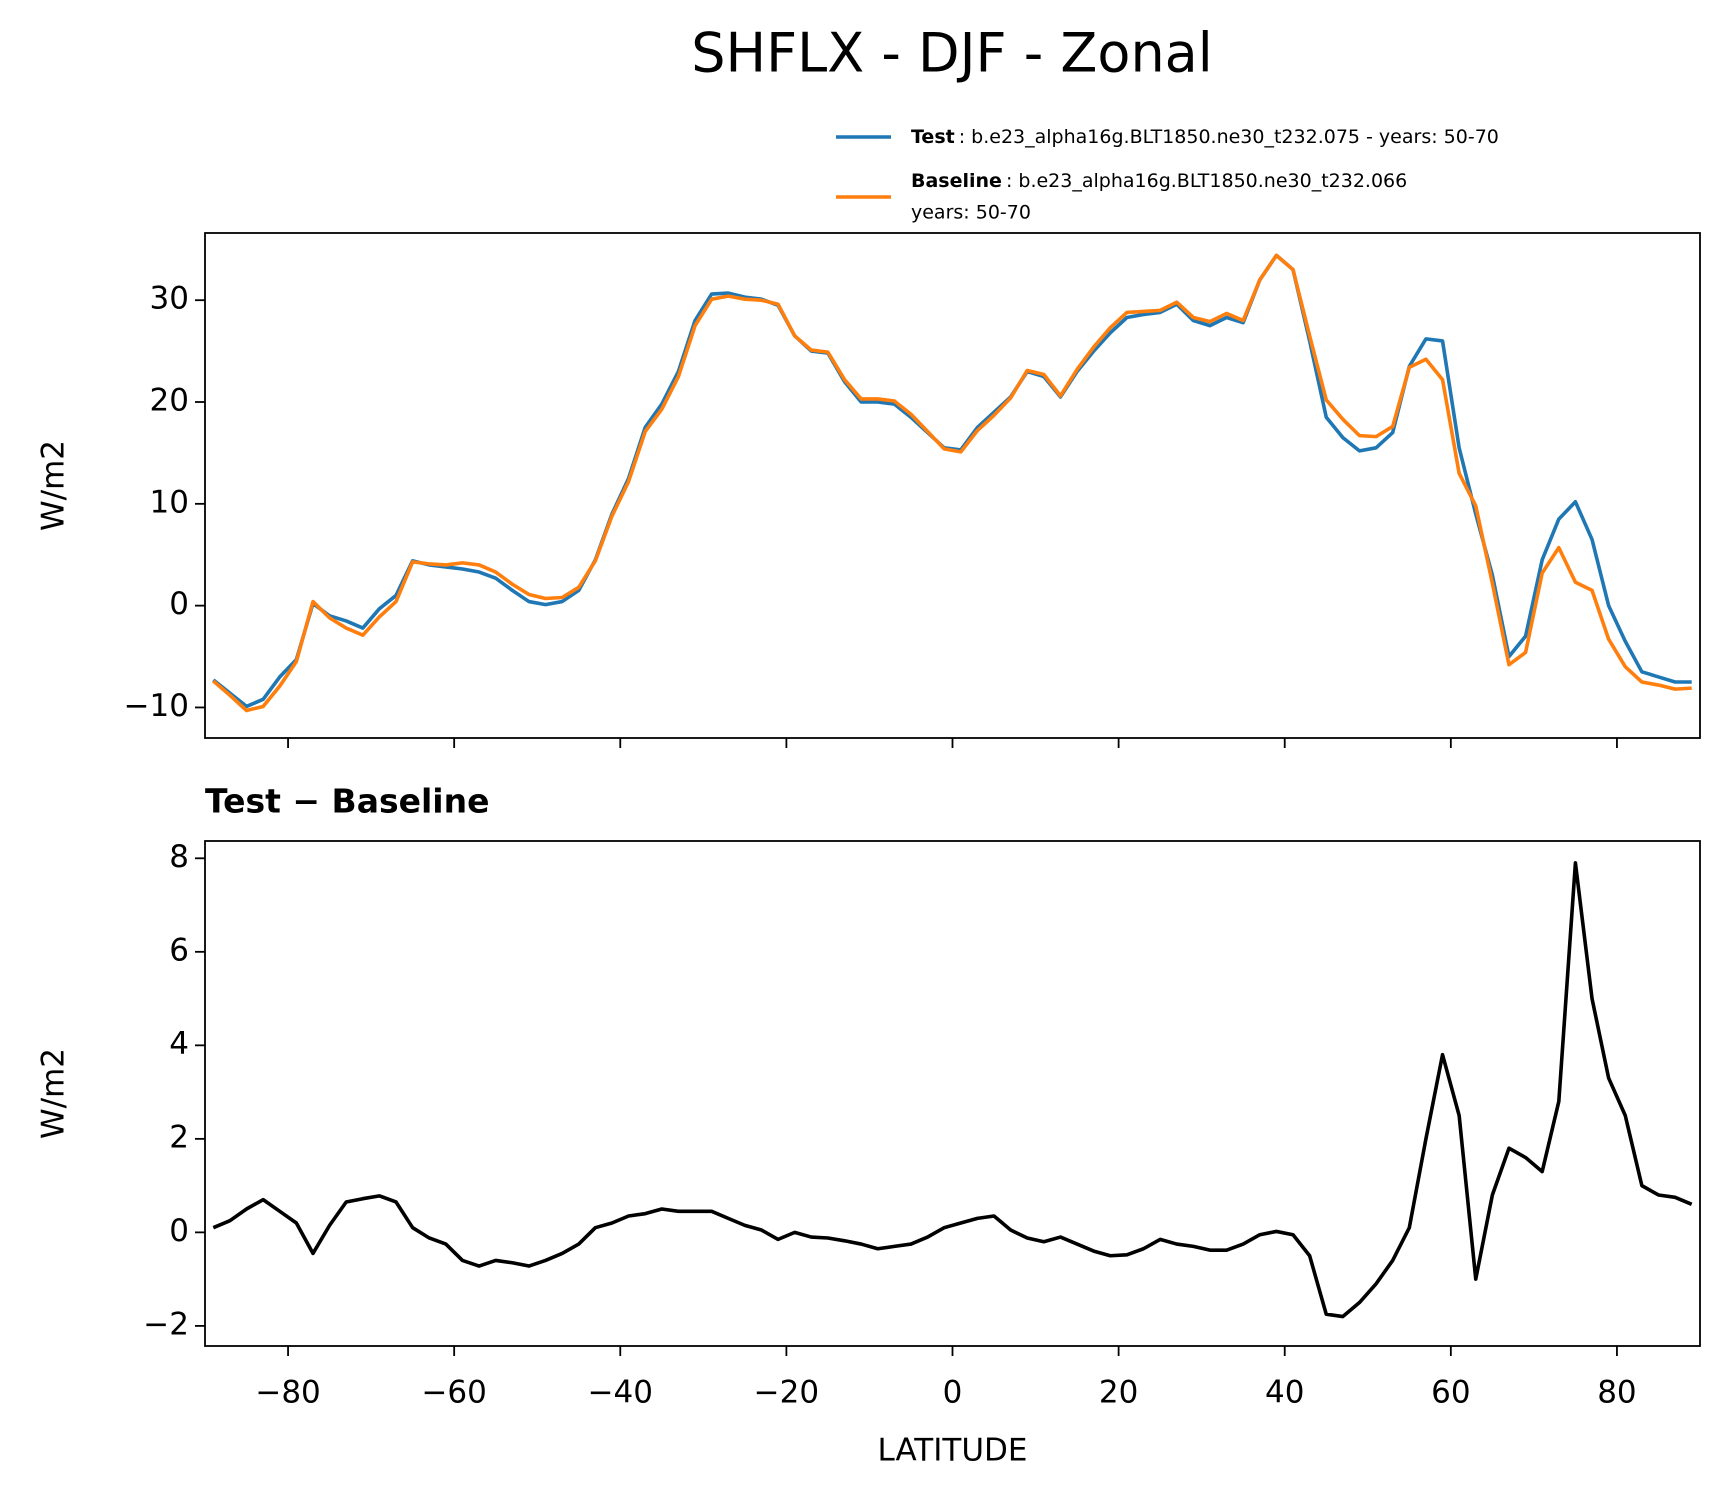  Describe the element at coordinates (953, 1393) in the screenshot. I see `x-tick-label: 0` at that location.